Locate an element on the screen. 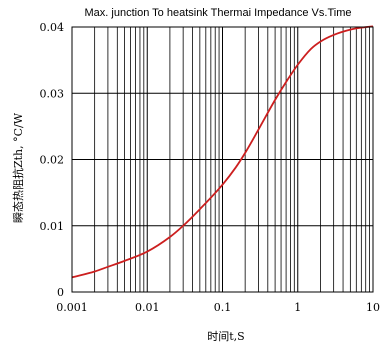  y-tick-label: 0.01 is located at coordinates (52, 226).